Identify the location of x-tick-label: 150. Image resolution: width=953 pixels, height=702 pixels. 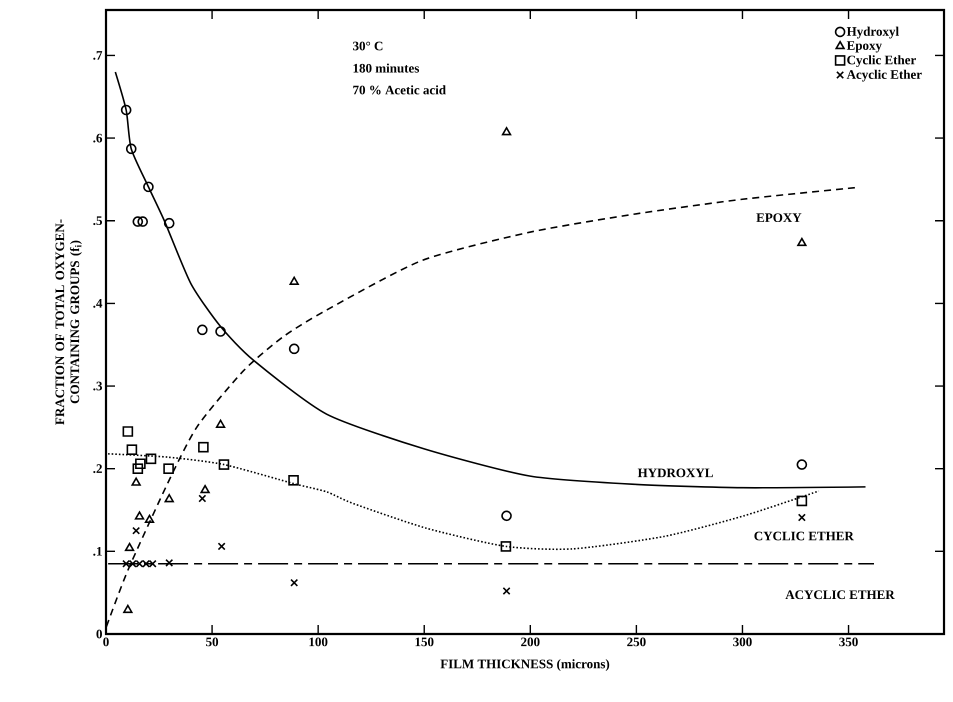
(425, 642).